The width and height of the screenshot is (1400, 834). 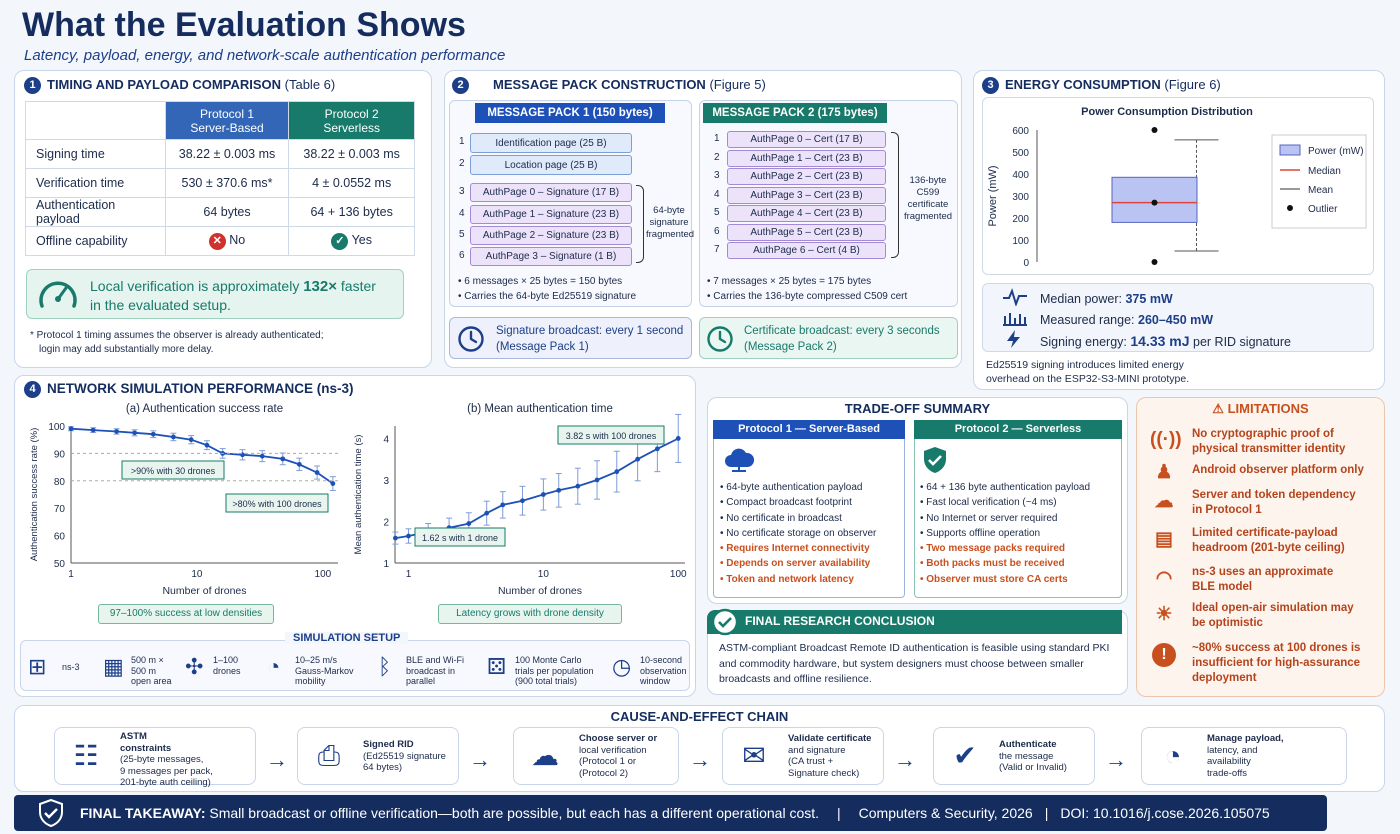 I want to click on setup-item-text: ns-3, so click(x=71, y=667).